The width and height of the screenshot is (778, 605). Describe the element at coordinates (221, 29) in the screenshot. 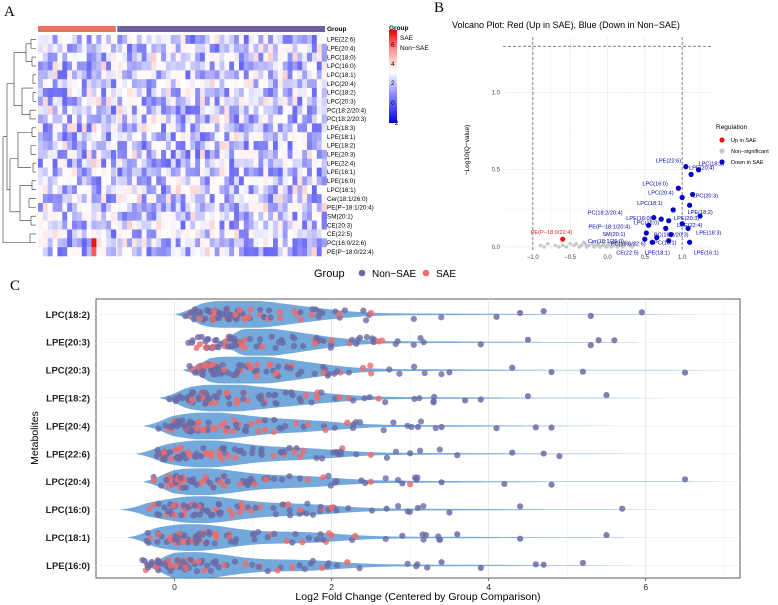

I see `annotation-bar-nonsae` at that location.